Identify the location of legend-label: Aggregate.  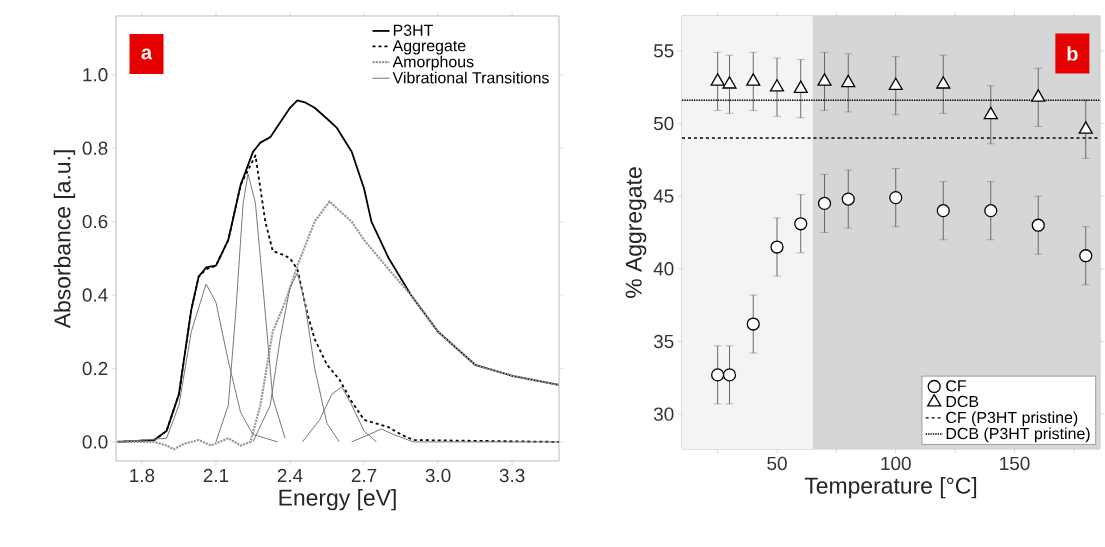
(429, 47).